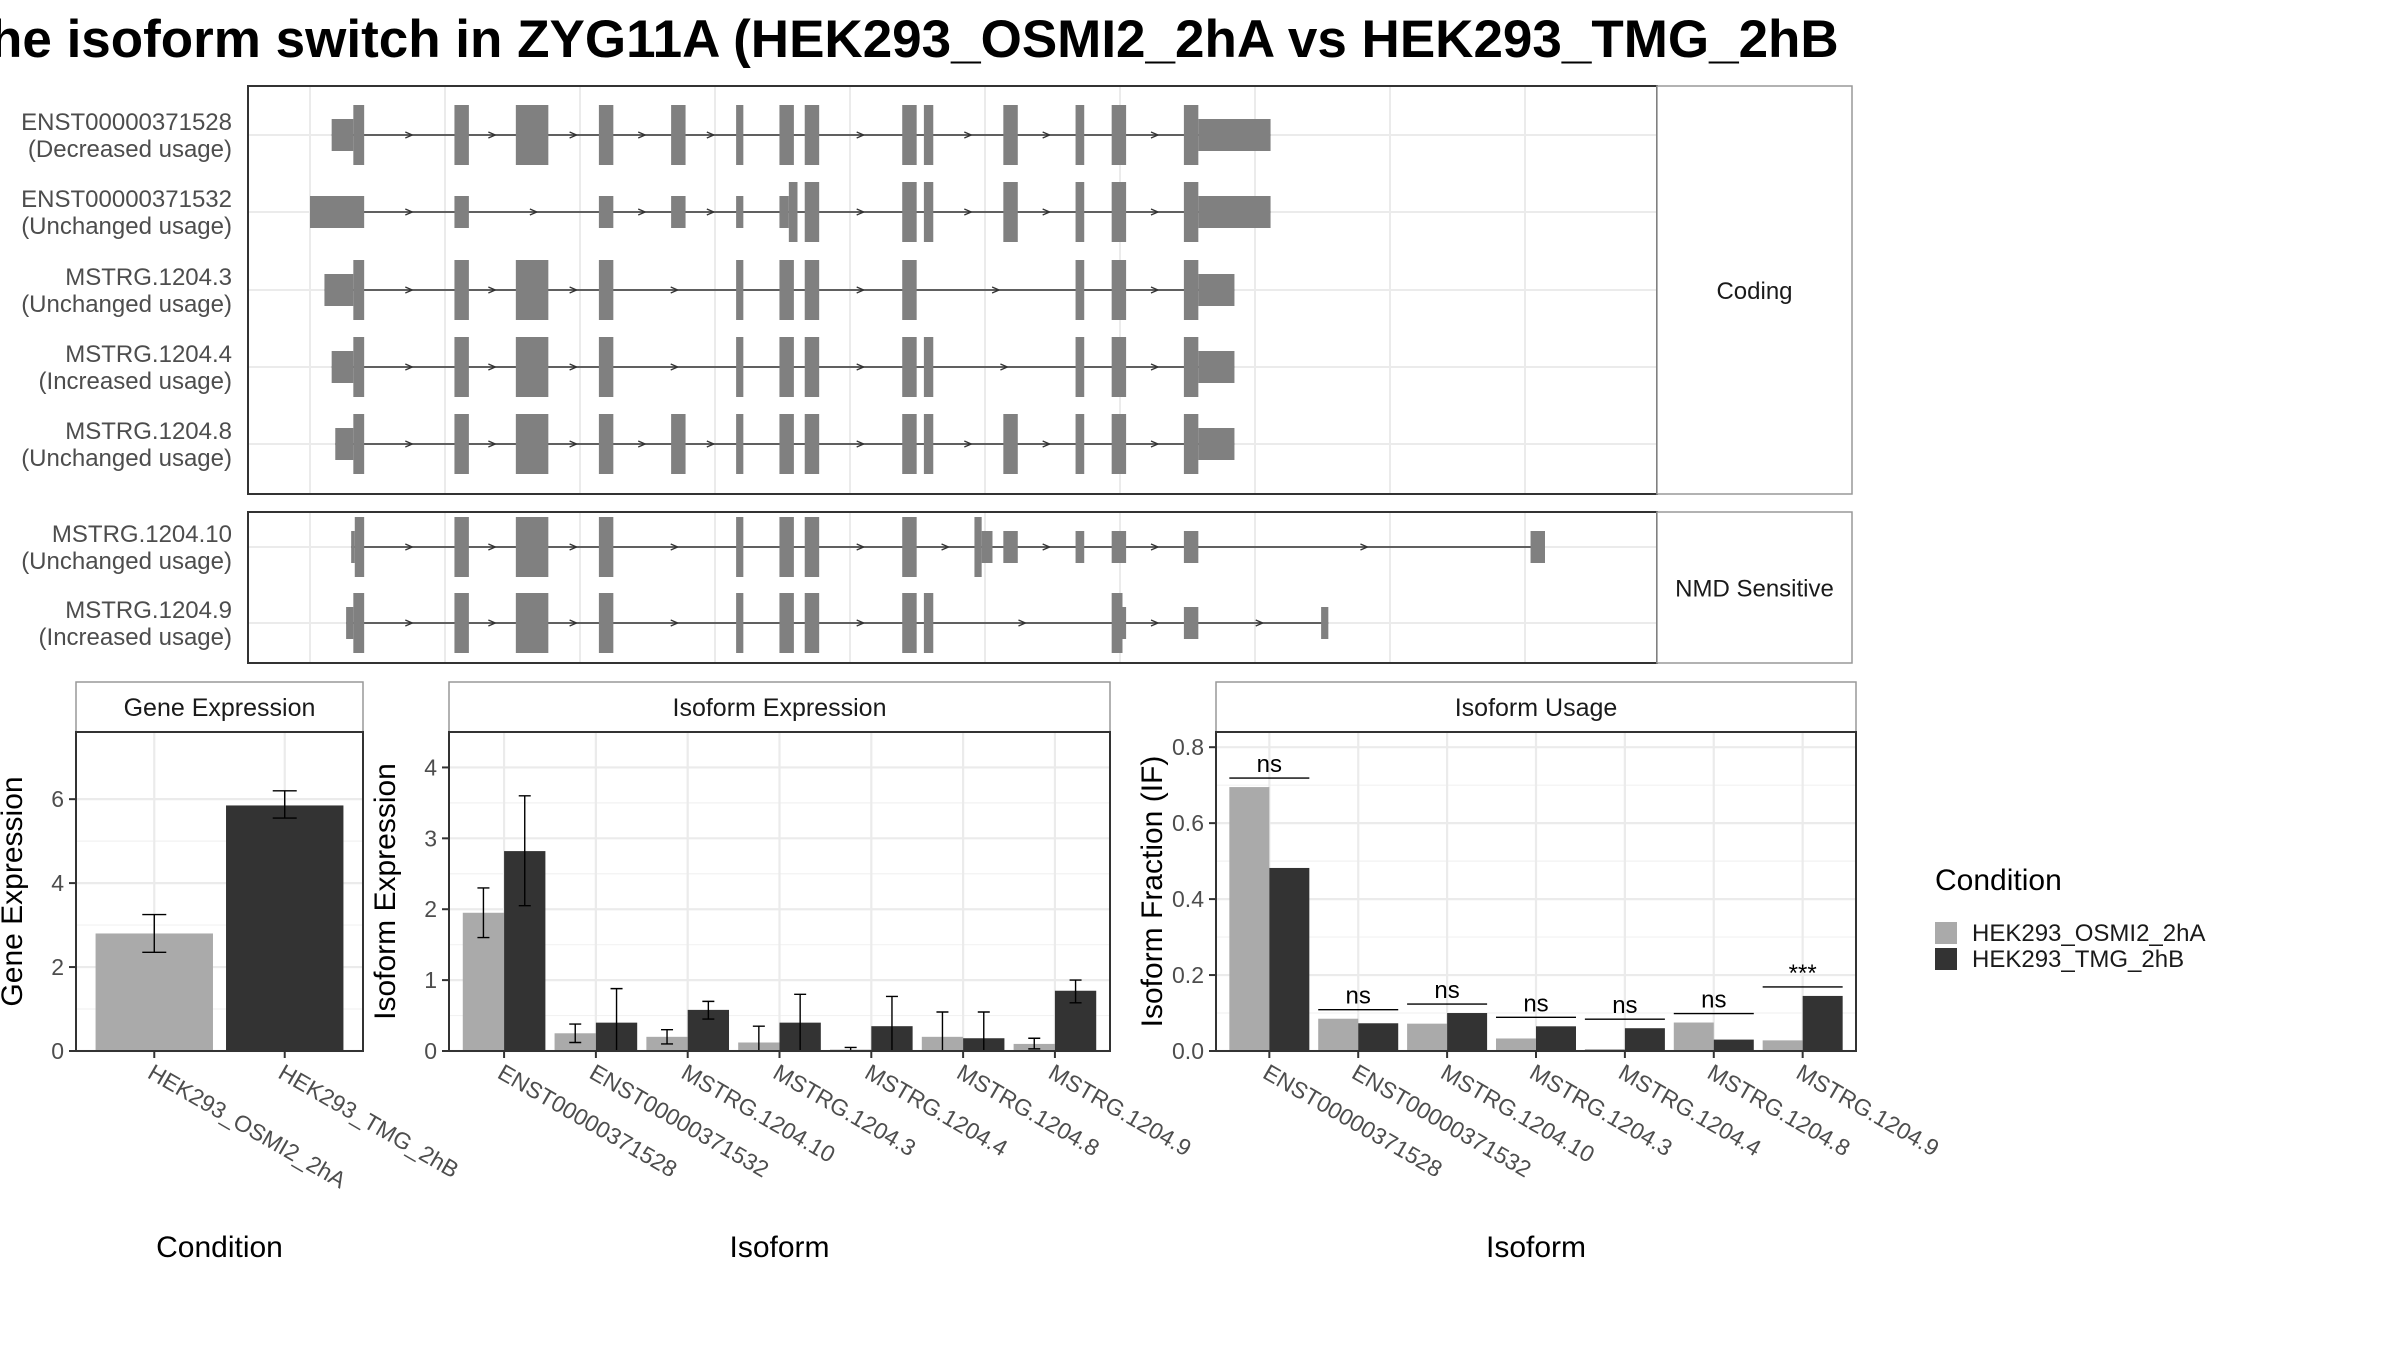 The image size is (2400, 1350). What do you see at coordinates (1188, 975) in the screenshot?
I see `y-tick-label: 0.2` at bounding box center [1188, 975].